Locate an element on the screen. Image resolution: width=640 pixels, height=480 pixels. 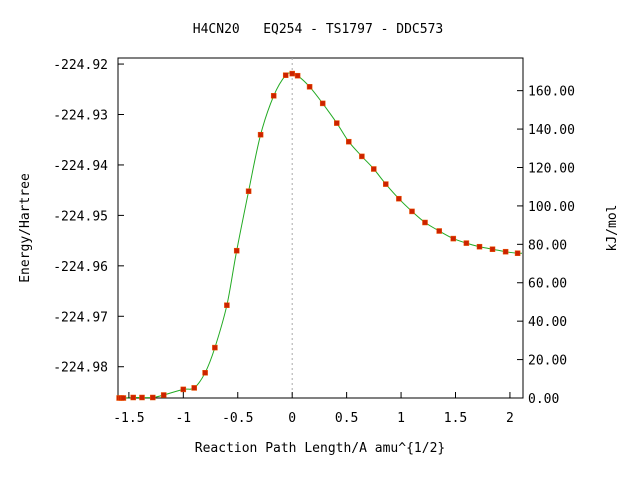
y-tick-label: -224.92 is located at coordinates (80, 65).